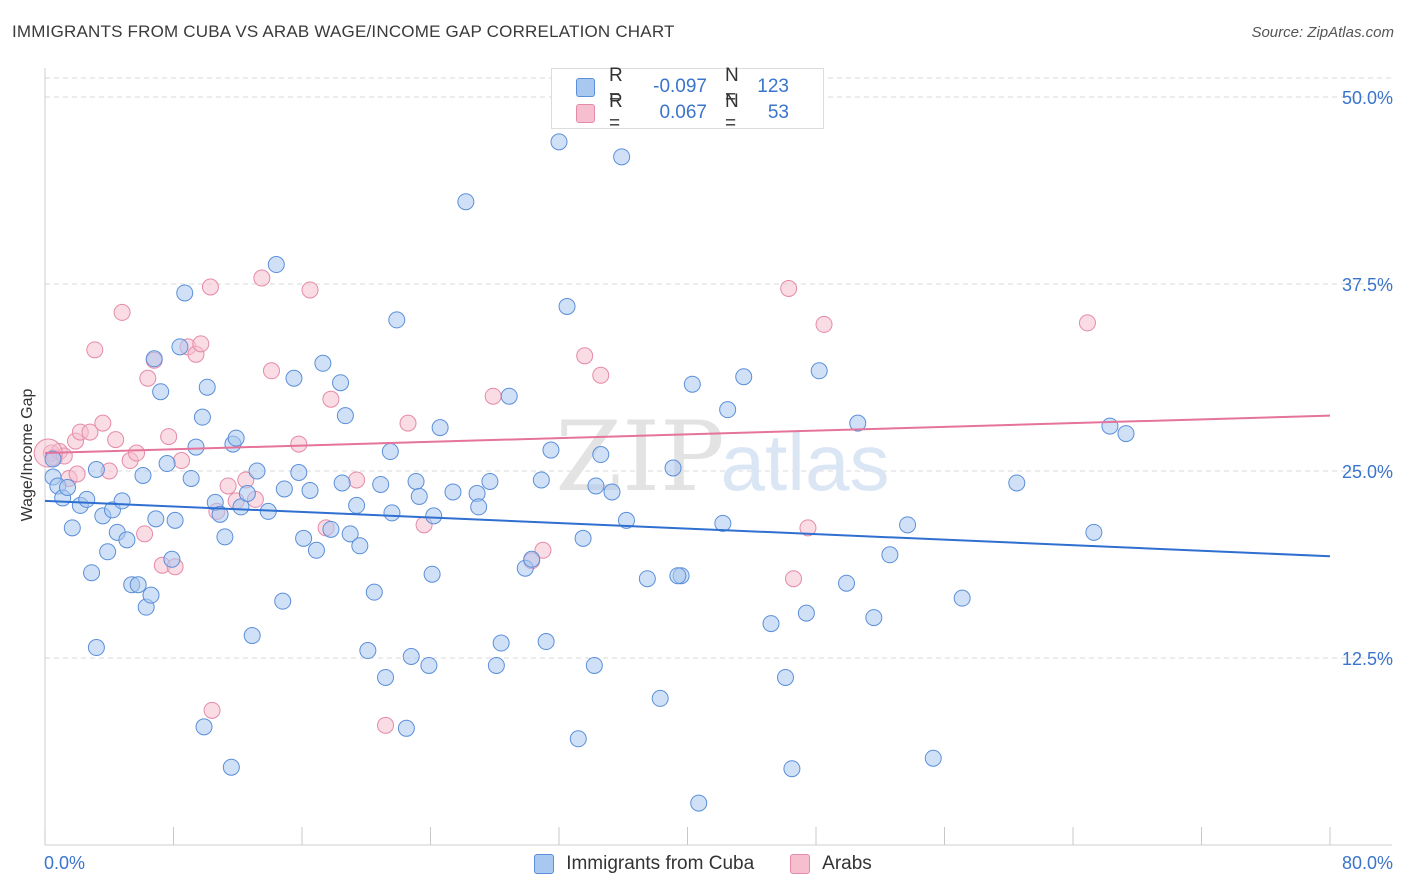 The height and width of the screenshot is (892, 1406). What do you see at coordinates (687, 528) in the screenshot?
I see `cuba-trend-line` at bounding box center [687, 528].